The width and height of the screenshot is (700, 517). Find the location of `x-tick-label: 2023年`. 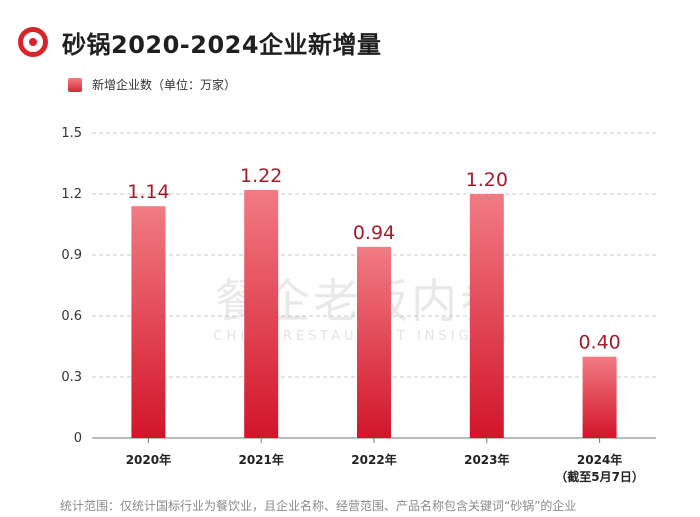

x-tick-label: 2023年 is located at coordinates (486, 459).